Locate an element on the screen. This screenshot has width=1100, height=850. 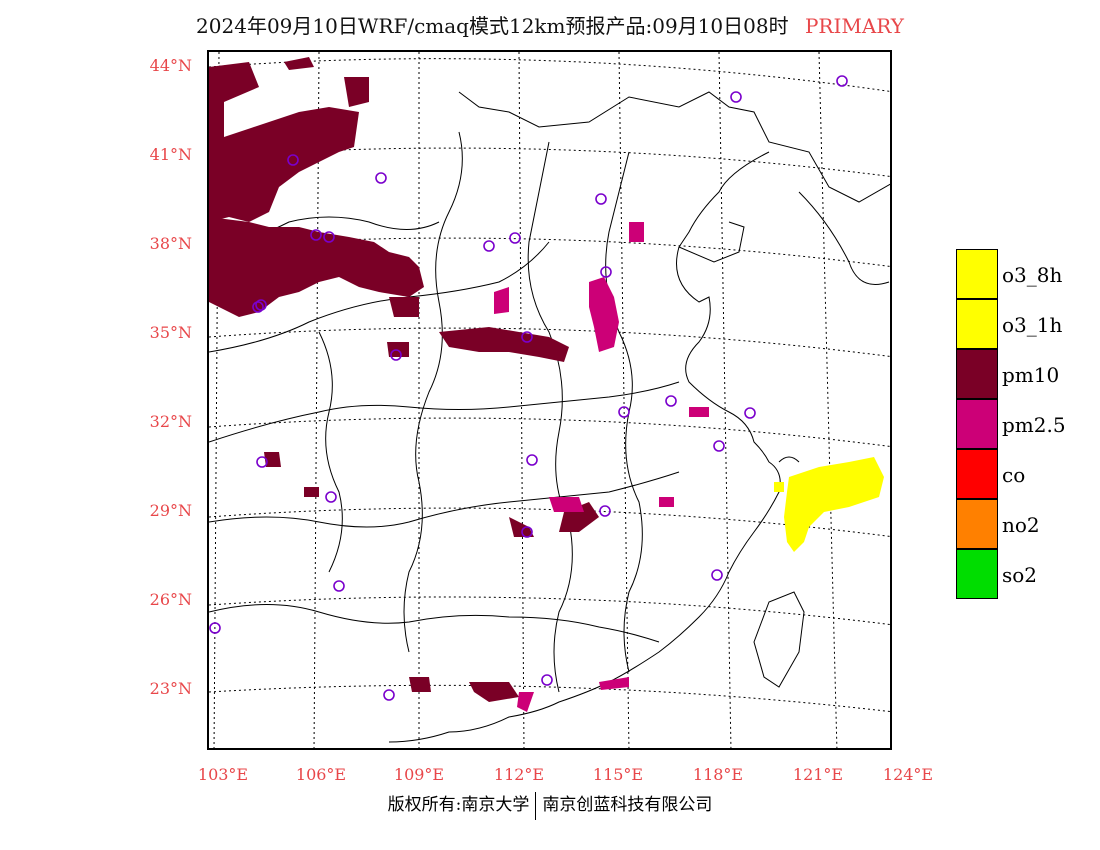
lat-label-41: 41°N is located at coordinates (170, 154).